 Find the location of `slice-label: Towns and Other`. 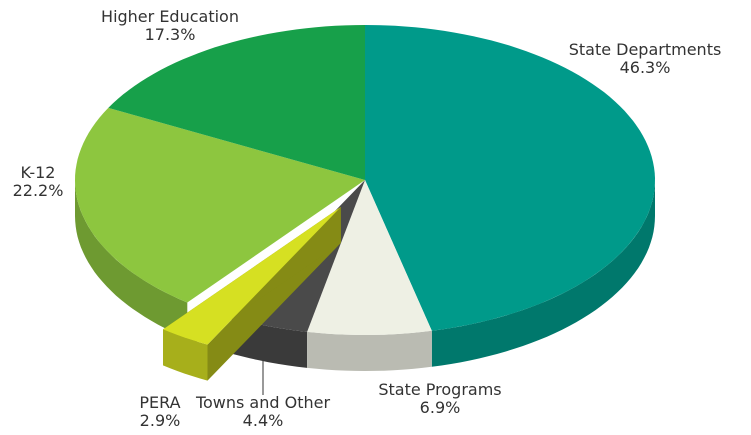

slice-label: Towns and Other is located at coordinates (263, 402).